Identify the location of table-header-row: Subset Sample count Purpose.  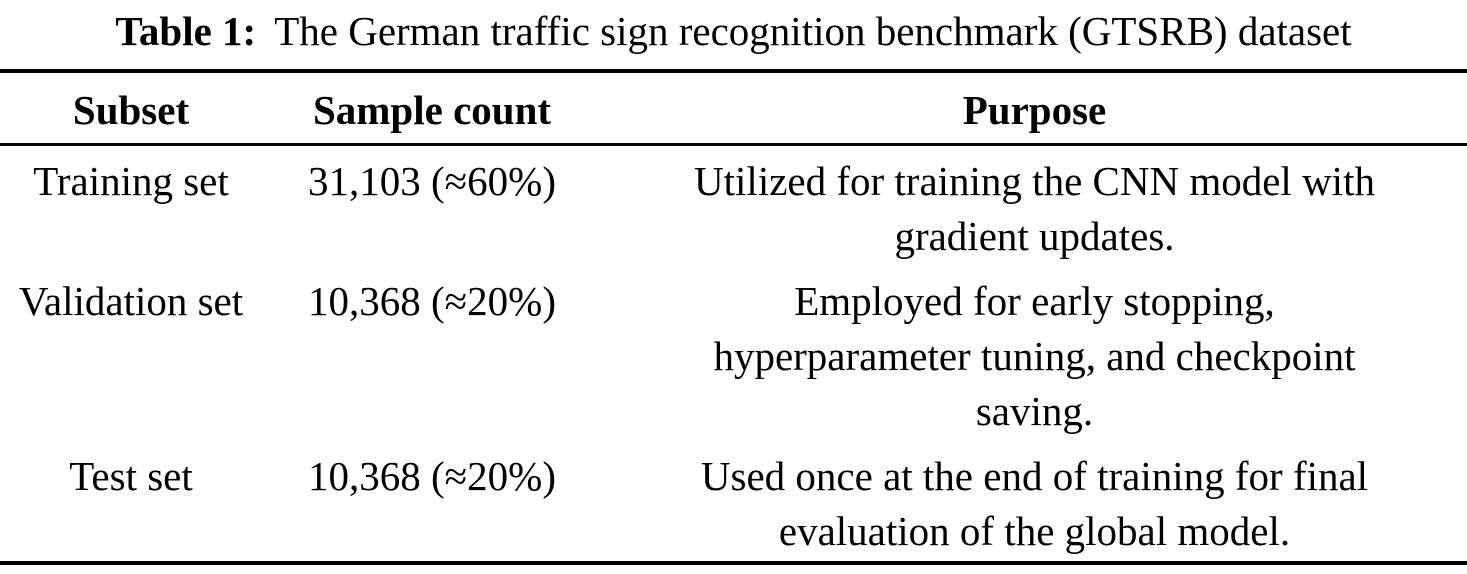
(733, 108).